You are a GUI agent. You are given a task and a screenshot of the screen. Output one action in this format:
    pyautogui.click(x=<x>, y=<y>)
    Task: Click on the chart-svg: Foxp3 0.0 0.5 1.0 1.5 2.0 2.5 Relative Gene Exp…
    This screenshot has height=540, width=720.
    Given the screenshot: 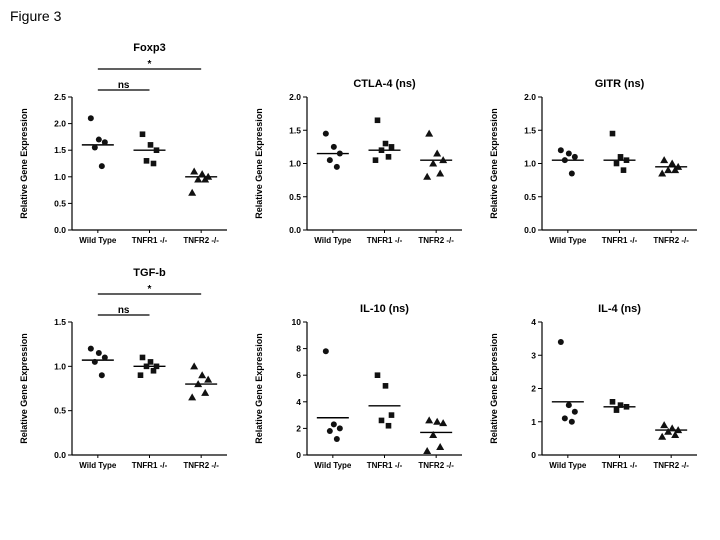 What is the action you would take?
    pyautogui.click(x=123, y=143)
    